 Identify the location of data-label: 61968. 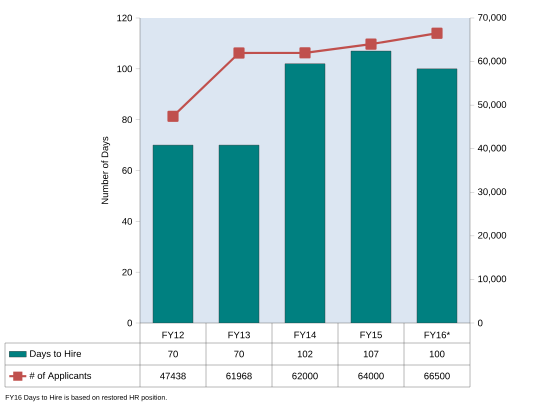
(239, 376).